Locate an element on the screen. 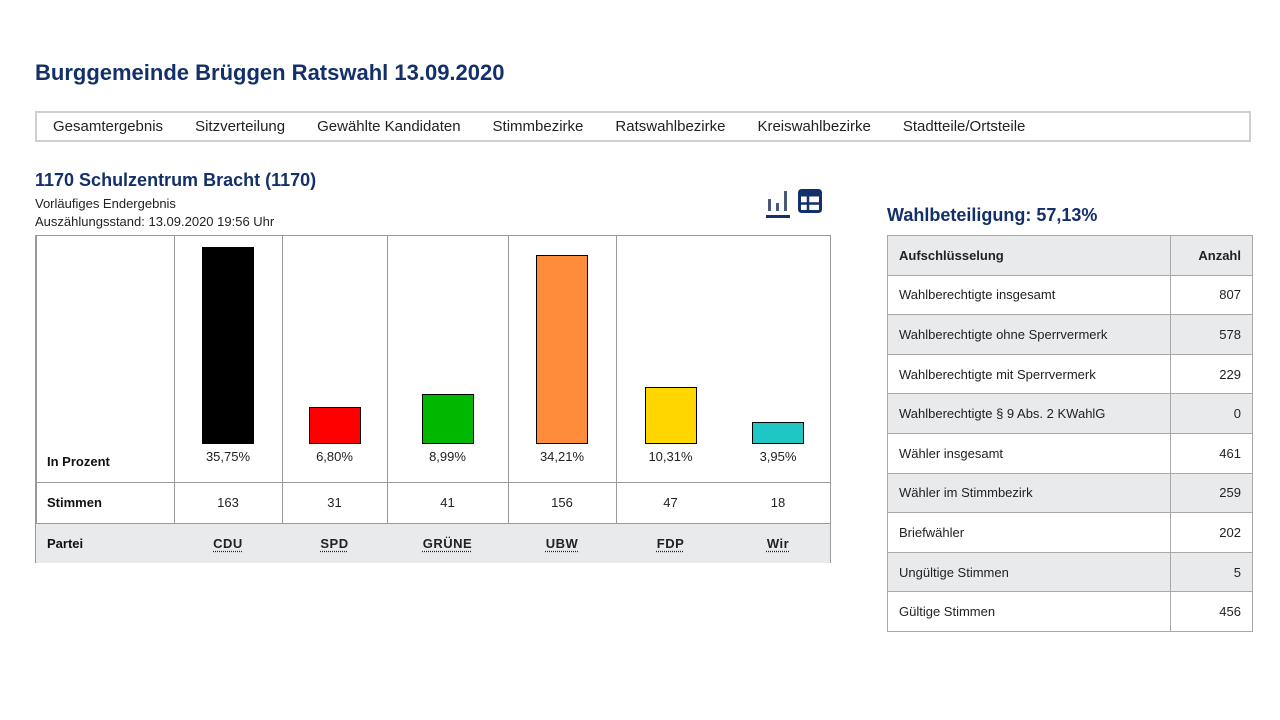 The image size is (1280, 720). turnout-row-value: 202 is located at coordinates (1211, 532).